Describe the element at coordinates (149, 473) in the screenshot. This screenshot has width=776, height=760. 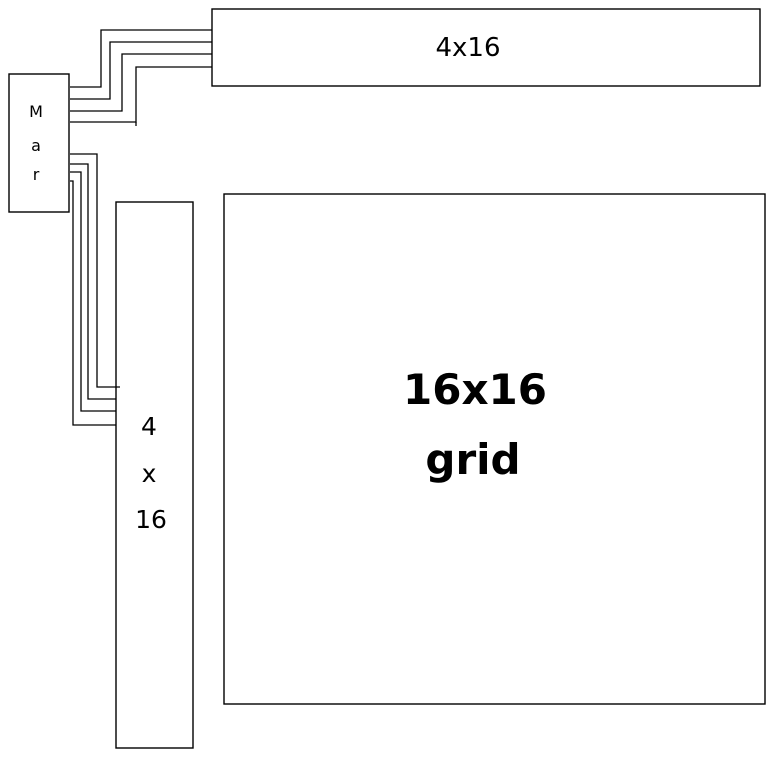
I see `side-array-label-line-2: x` at that location.